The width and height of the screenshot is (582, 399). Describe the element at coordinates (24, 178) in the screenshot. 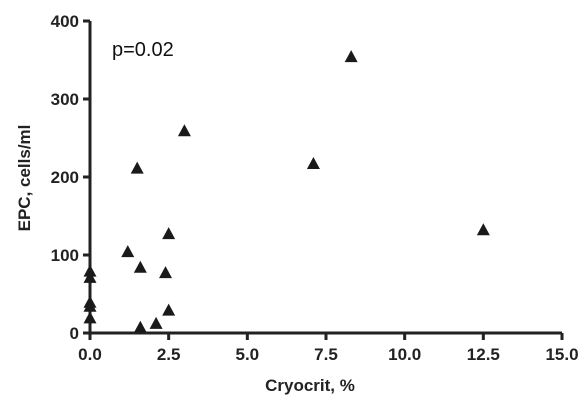

I see `y-axis-title: EPC, cells/ml` at that location.